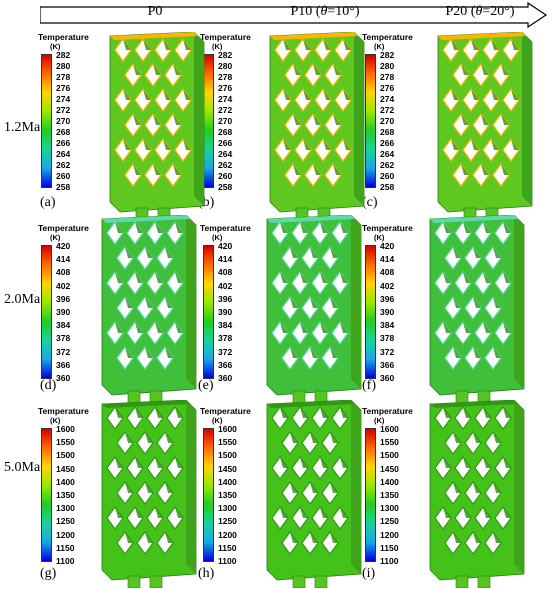 This screenshot has width=550, height=589. What do you see at coordinates (149, 494) in the screenshot?
I see `lattice-render-g` at bounding box center [149, 494].